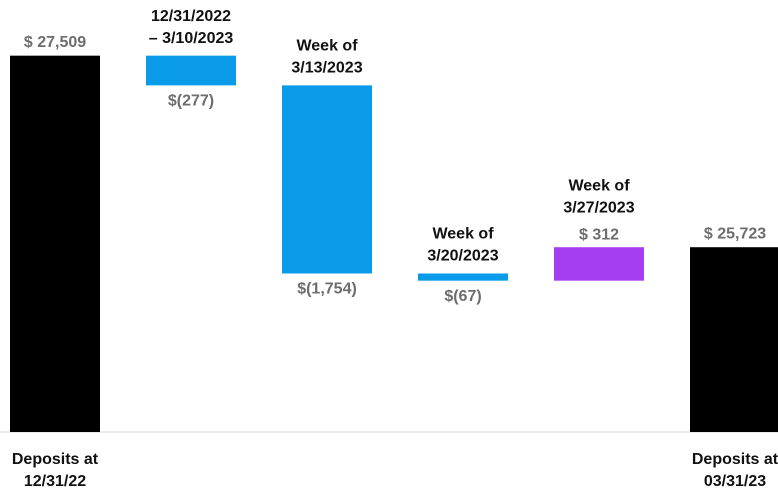  Describe the element at coordinates (55, 42) in the screenshot. I see `value-label: $ 27,509` at that location.